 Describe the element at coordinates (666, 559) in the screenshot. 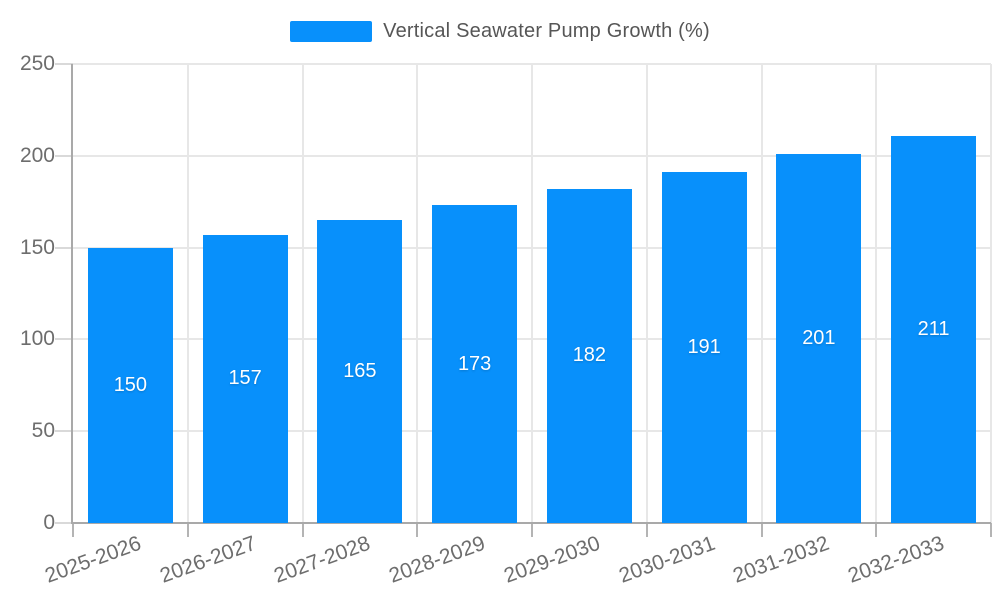

I see `x-tick-label: 2030-2031` at that location.